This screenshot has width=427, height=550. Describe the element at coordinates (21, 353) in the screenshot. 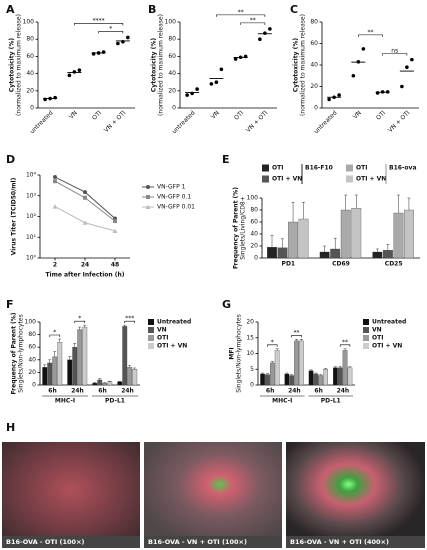

I see `y-axis-sublabel: Singlets/Non-lymphocytes` at that location.